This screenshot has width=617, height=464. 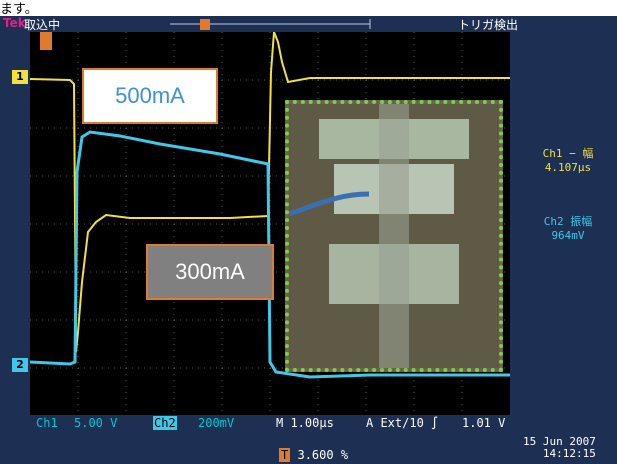 What do you see at coordinates (323, 455) in the screenshot?
I see `trigger-percent: 3.600 %` at bounding box center [323, 455].